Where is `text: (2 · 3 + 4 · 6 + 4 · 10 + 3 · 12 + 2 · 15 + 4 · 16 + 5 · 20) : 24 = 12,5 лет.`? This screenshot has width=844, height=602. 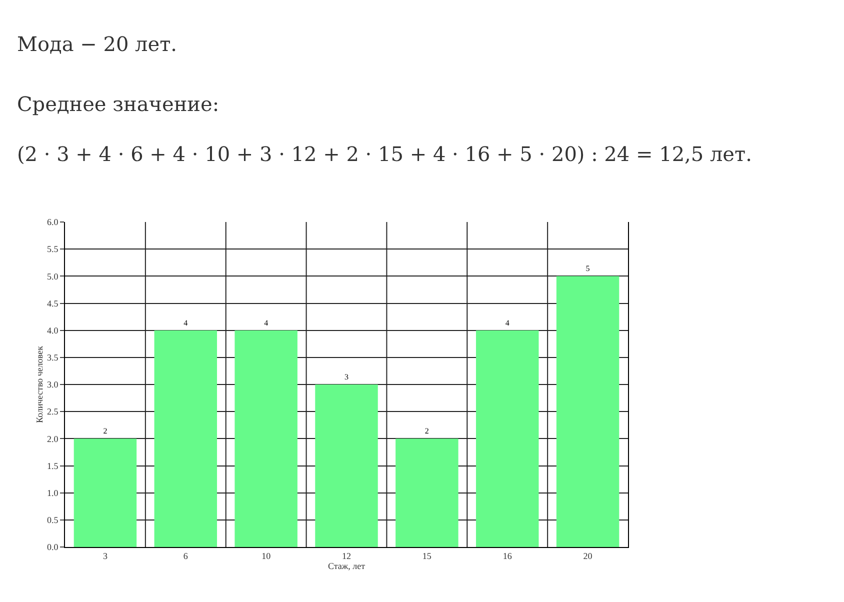
text: (2 · 3 + 4 · 6 + 4 · 10 + 3 · 12 + 2 · 15 + 4 · 16 + 5 · 20) : 24 = 12,5 лет. is located at coordinates (384, 154).